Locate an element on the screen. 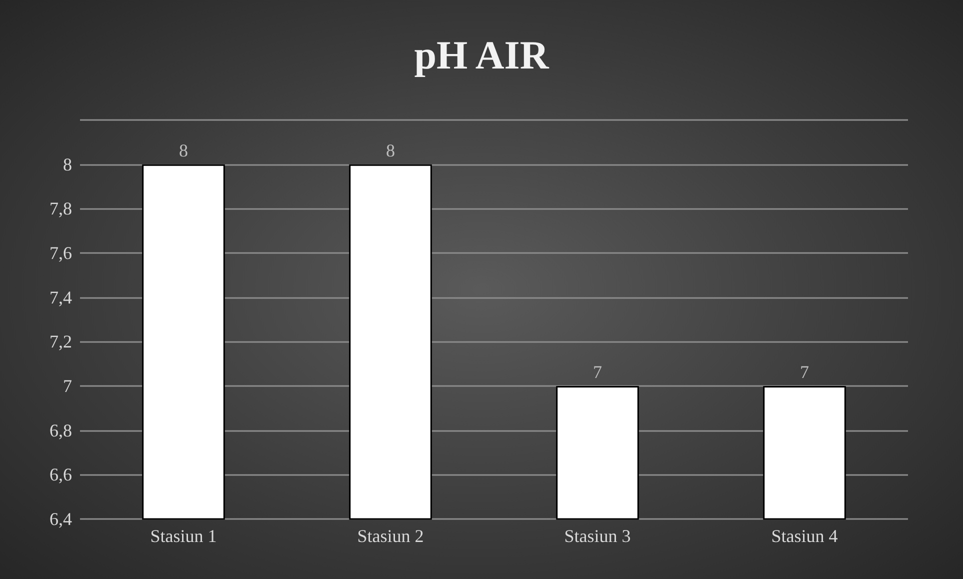 Image resolution: width=963 pixels, height=579 pixels. x-tick-label: Stasiun 4 is located at coordinates (804, 536).